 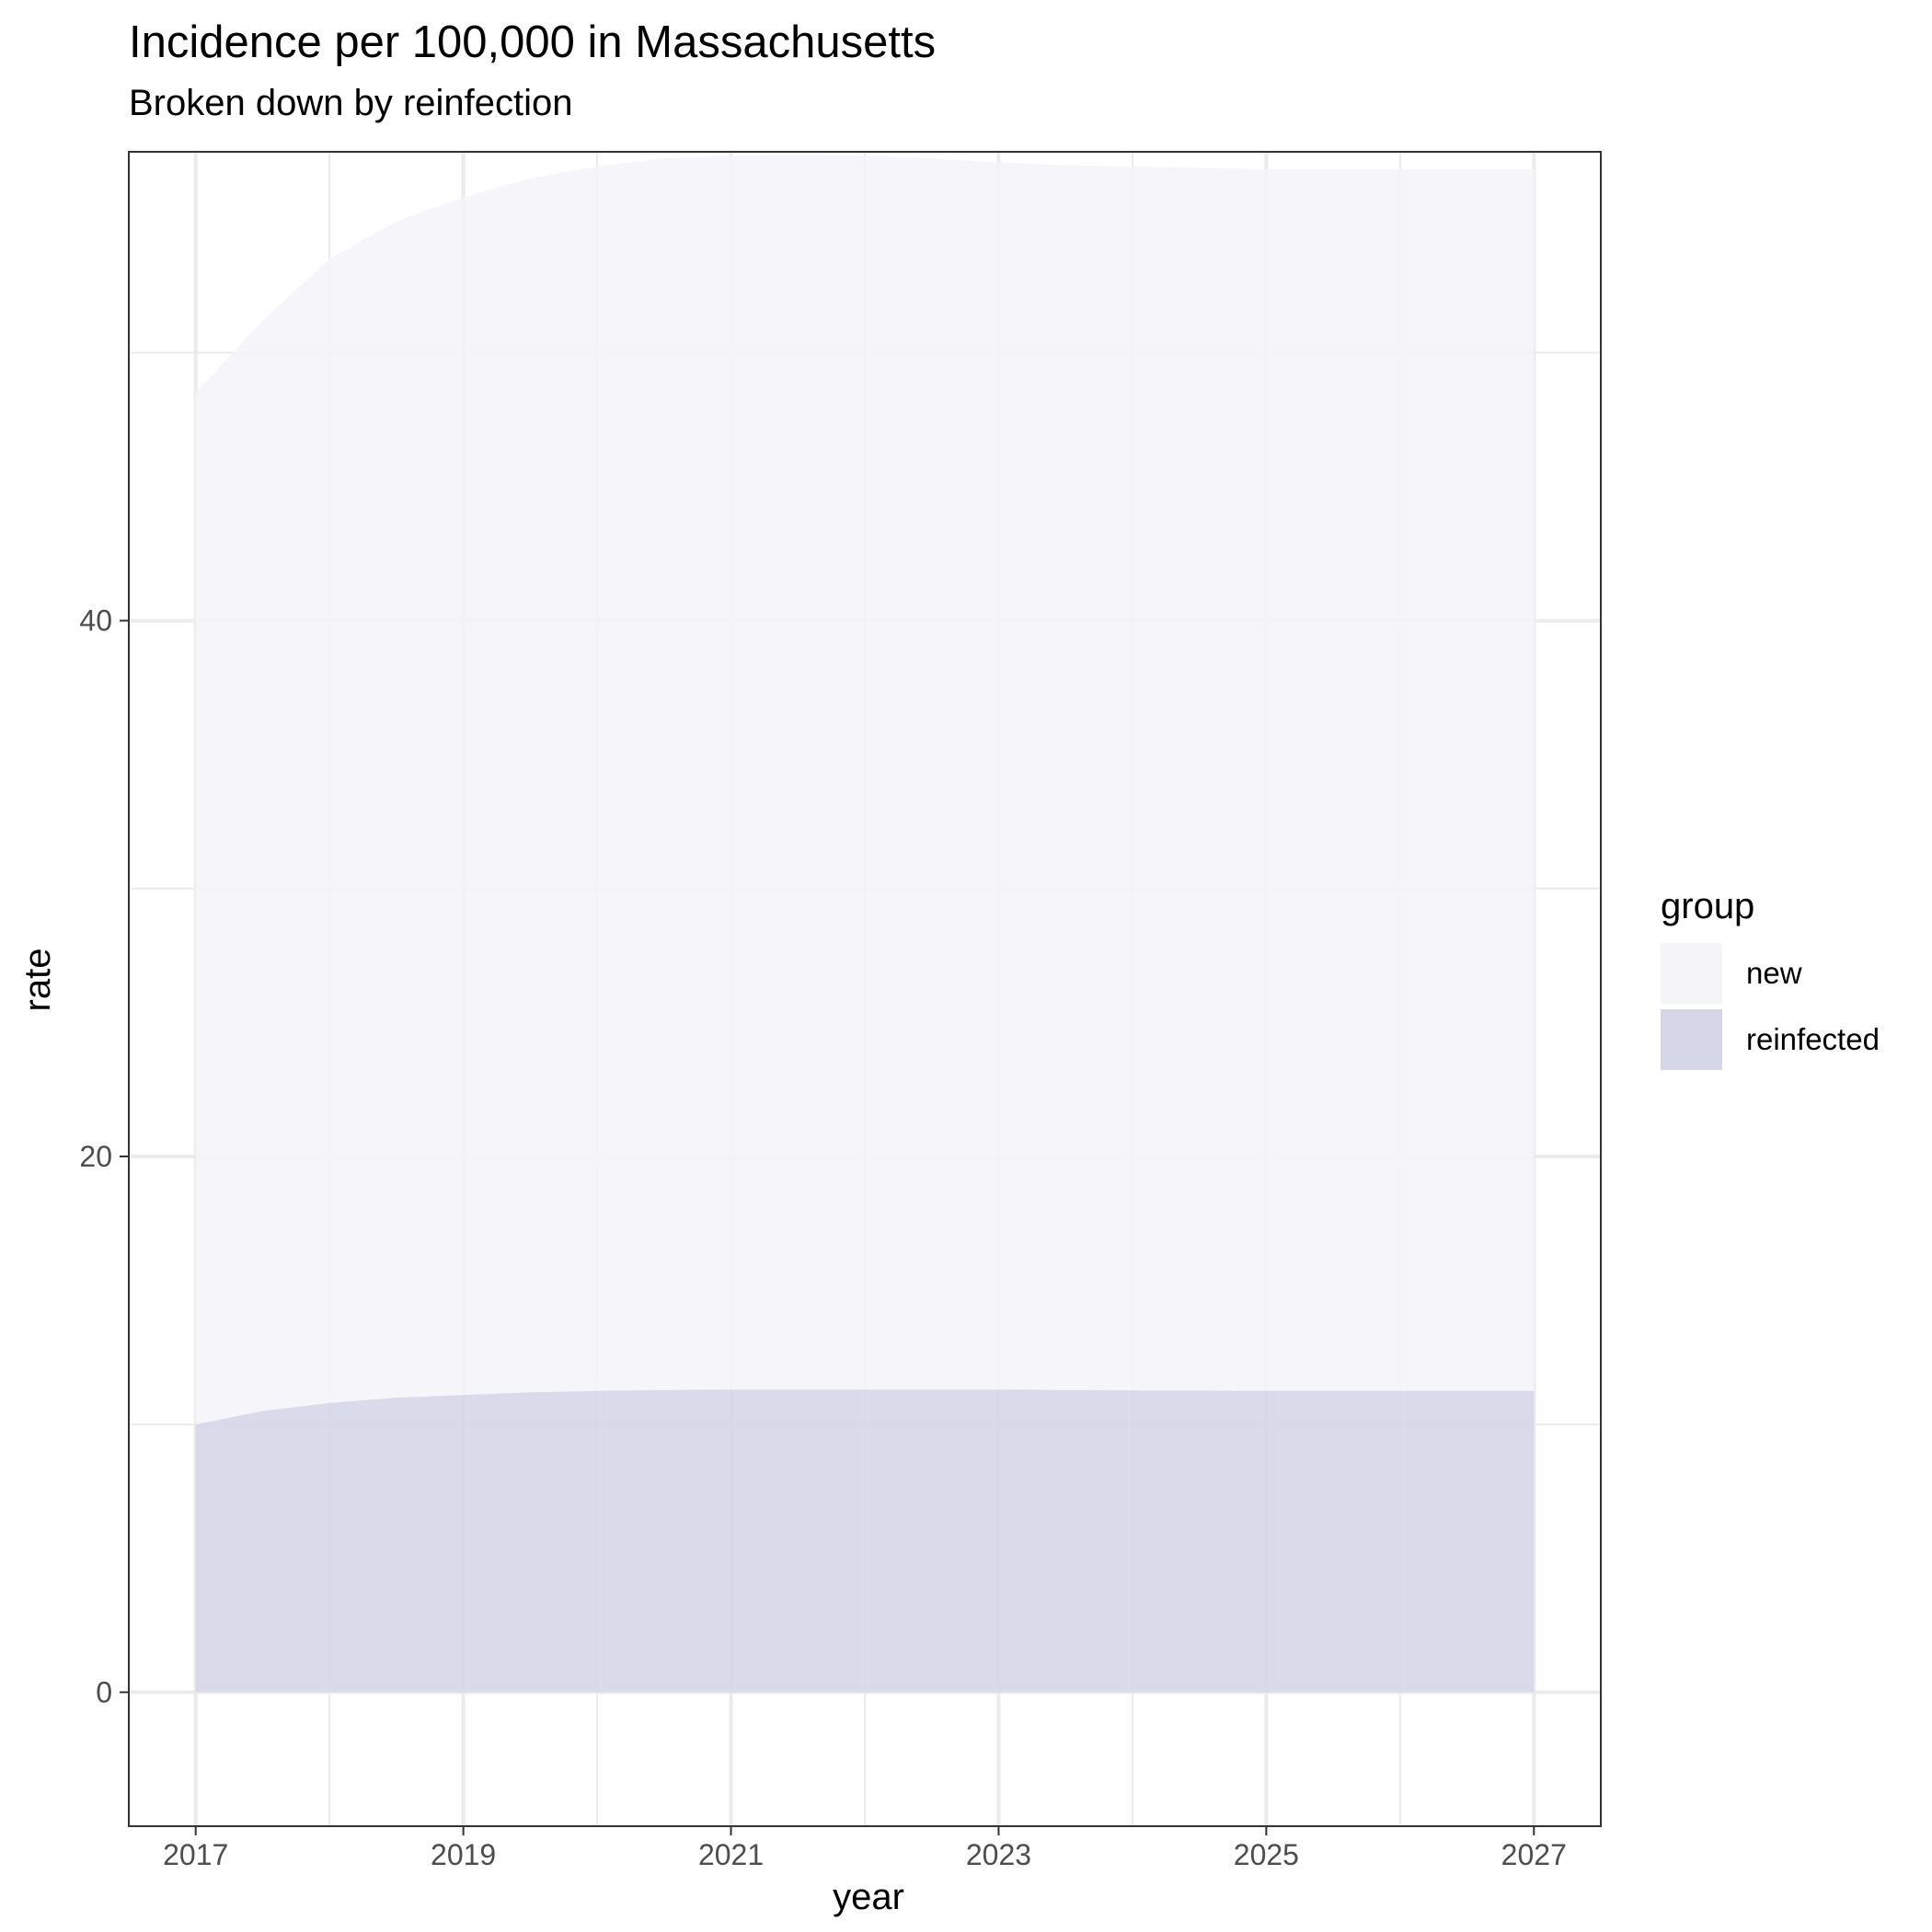 What do you see at coordinates (1813, 1039) in the screenshot?
I see `legend-label-reinfected: reinfected` at bounding box center [1813, 1039].